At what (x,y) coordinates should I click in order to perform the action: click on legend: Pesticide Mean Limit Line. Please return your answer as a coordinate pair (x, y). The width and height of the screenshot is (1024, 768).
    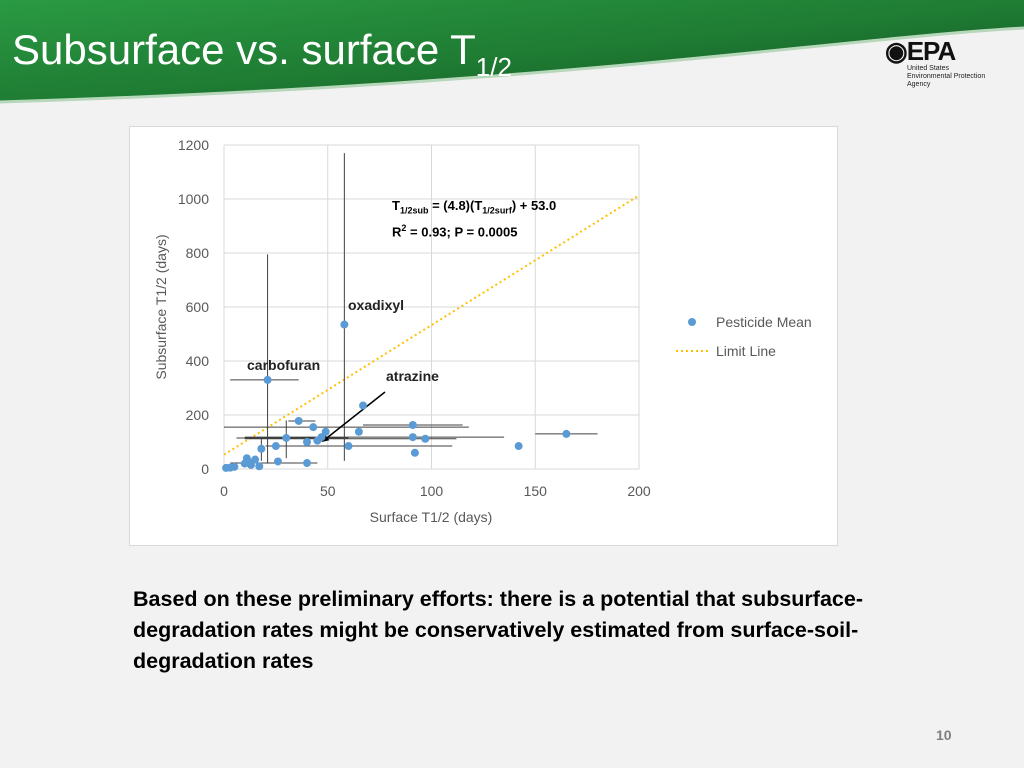
    Looking at the image, I should click on (744, 336).